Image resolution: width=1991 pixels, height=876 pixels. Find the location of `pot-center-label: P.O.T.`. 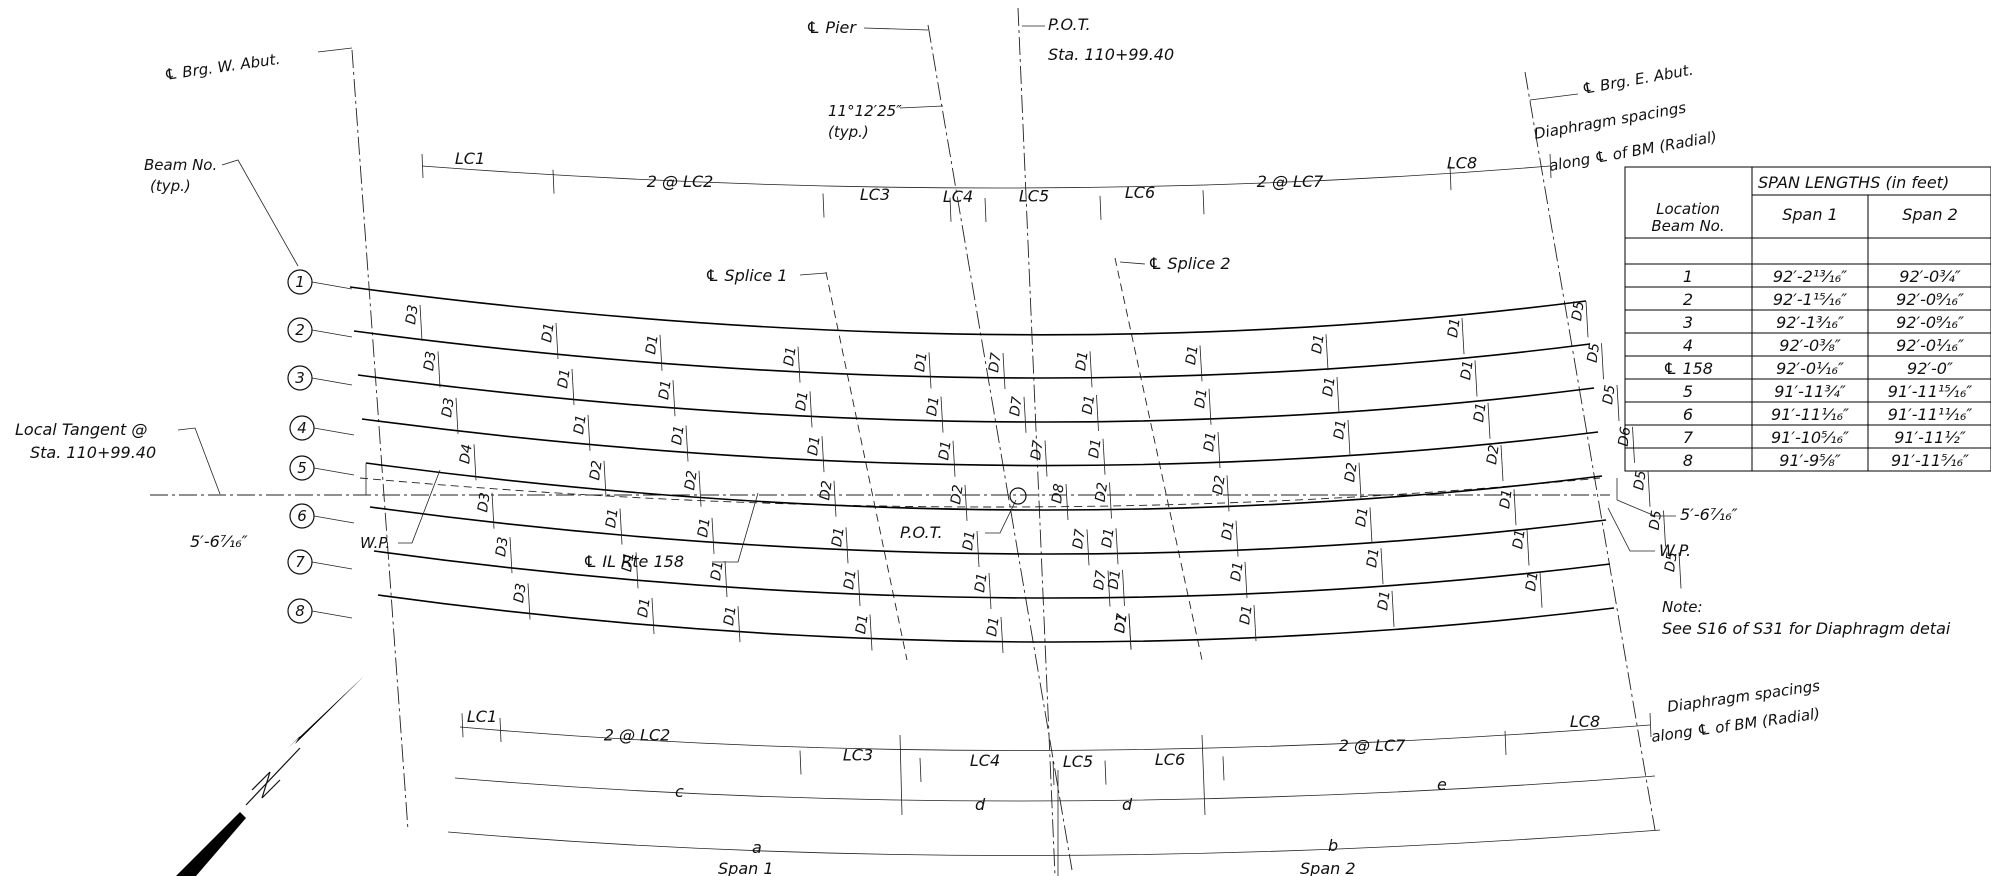

pot-center-label: P.O.T. is located at coordinates (921, 532).